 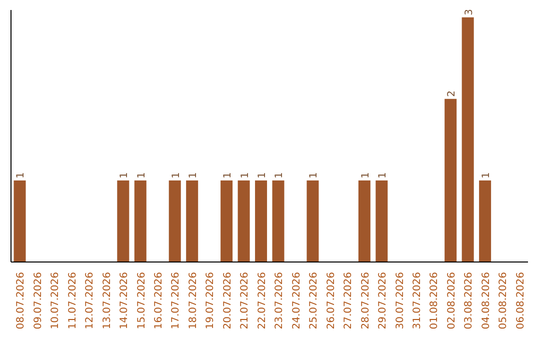 What do you see at coordinates (331, 301) in the screenshot?
I see `x-tick-label: 26.07.2026` at bounding box center [331, 301].